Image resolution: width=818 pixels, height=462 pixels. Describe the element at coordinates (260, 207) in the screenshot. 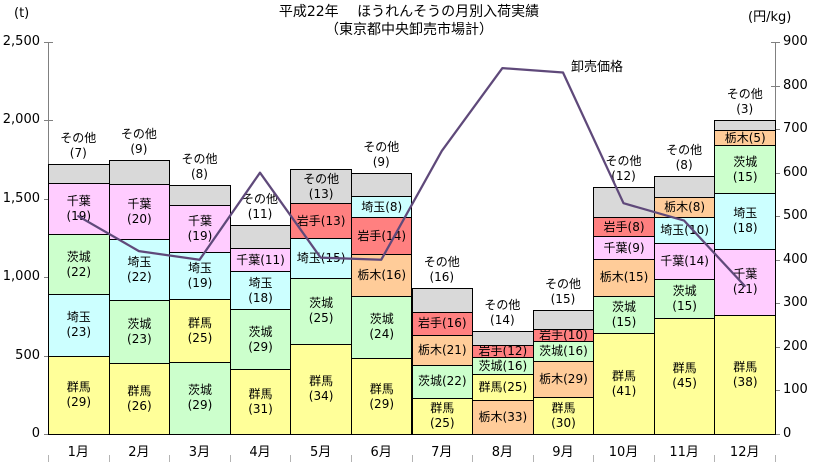

I see `others-label: その他 (11)` at that location.